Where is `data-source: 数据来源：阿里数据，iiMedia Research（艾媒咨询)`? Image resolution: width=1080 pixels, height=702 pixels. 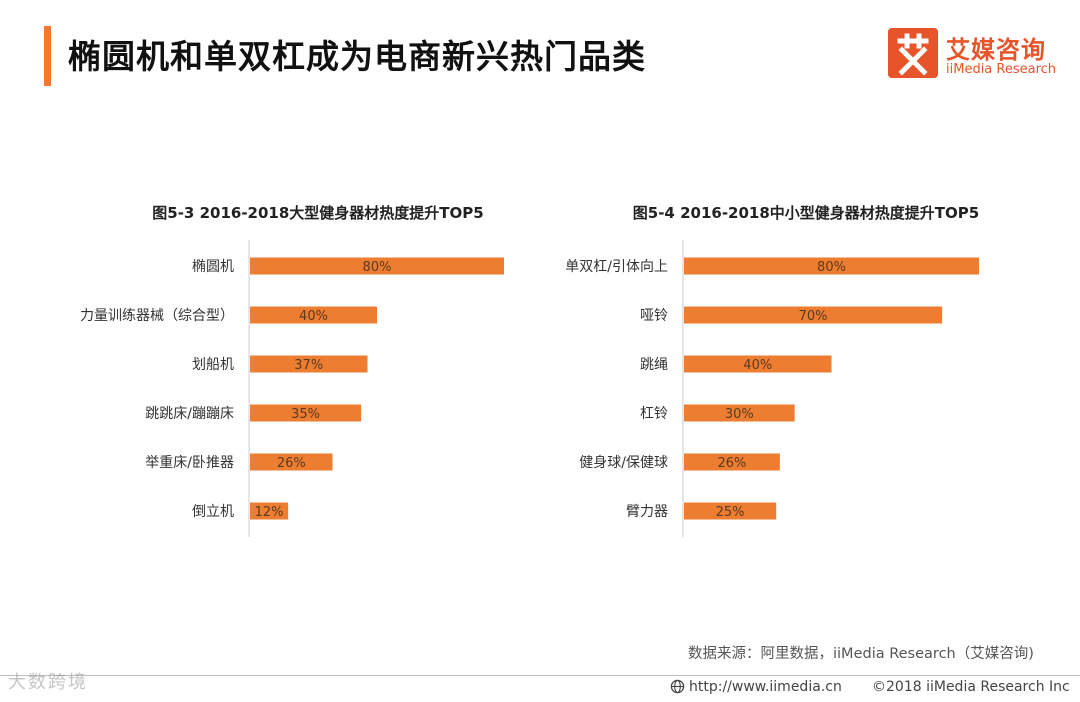 data-source: 数据来源：阿里数据，iiMedia Research（艾媒咨询) is located at coordinates (861, 654).